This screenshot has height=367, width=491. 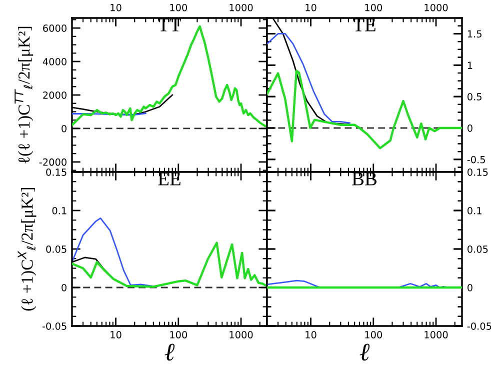 I want to click on y2-tick-label: 0.1, so click(x=475, y=210).